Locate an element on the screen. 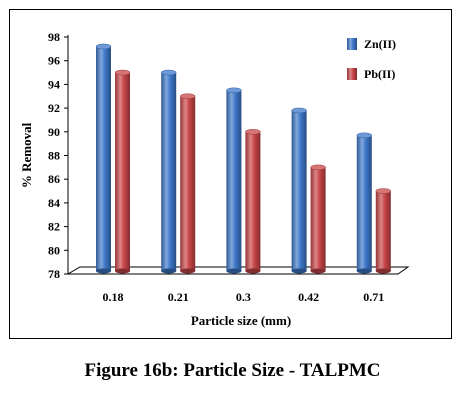  legend-swatch-Pb(II) is located at coordinates (352, 74).